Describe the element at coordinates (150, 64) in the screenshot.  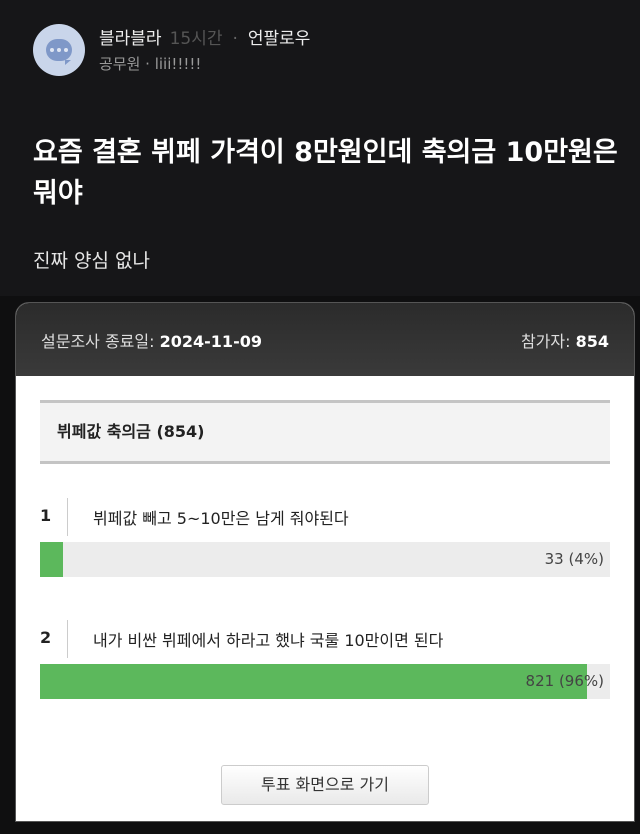
I see `author-job: 공무원 · liii!!!!!` at that location.